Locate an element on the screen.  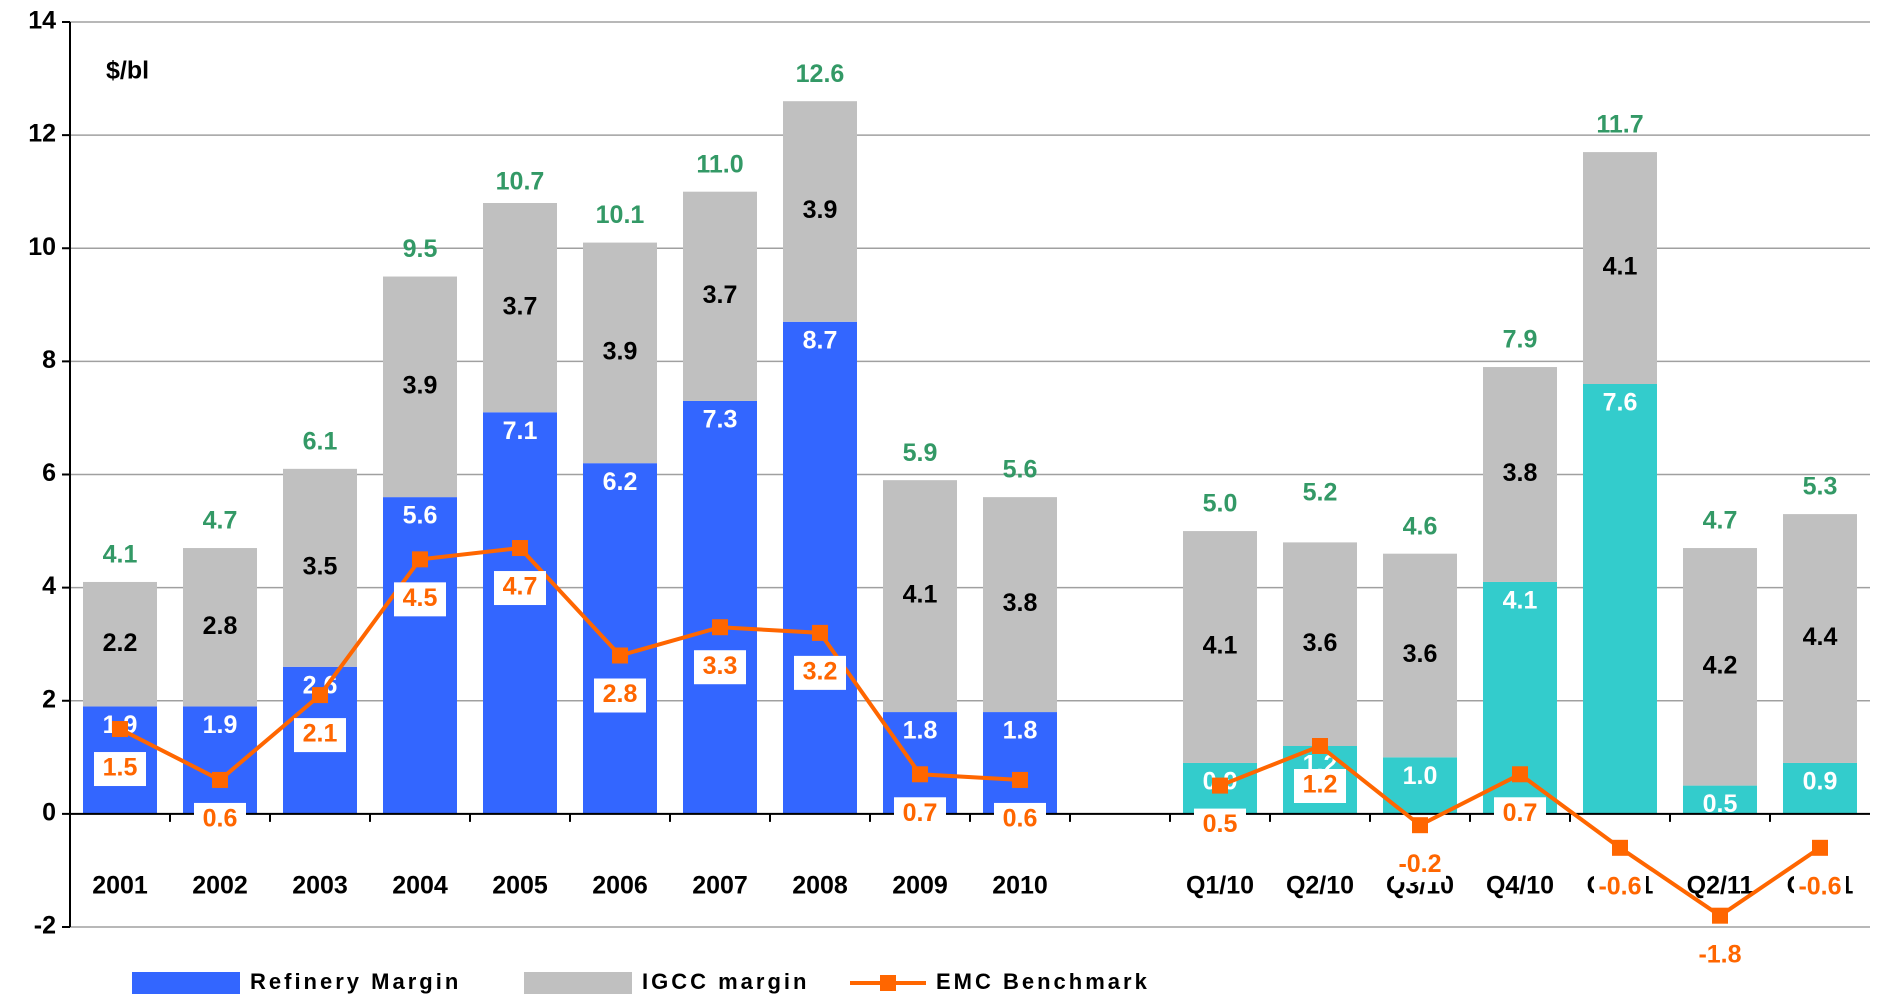
x-tick-label: 2008 is located at coordinates (820, 886).